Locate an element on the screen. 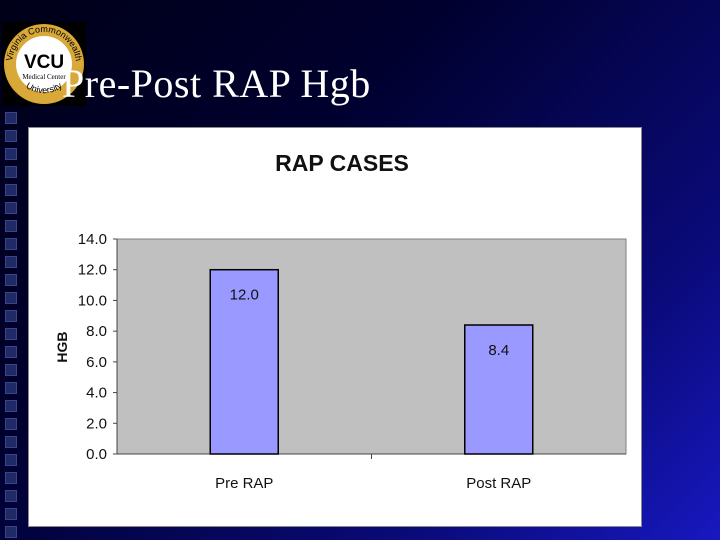  y-tick-label: 0.0 is located at coordinates (96, 454).